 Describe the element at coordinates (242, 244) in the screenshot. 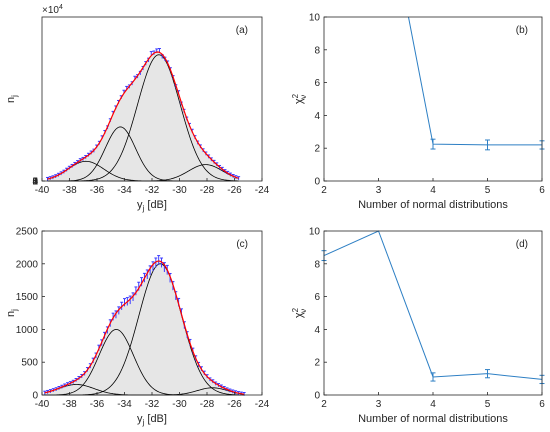

I see `panel-label: (c)` at that location.